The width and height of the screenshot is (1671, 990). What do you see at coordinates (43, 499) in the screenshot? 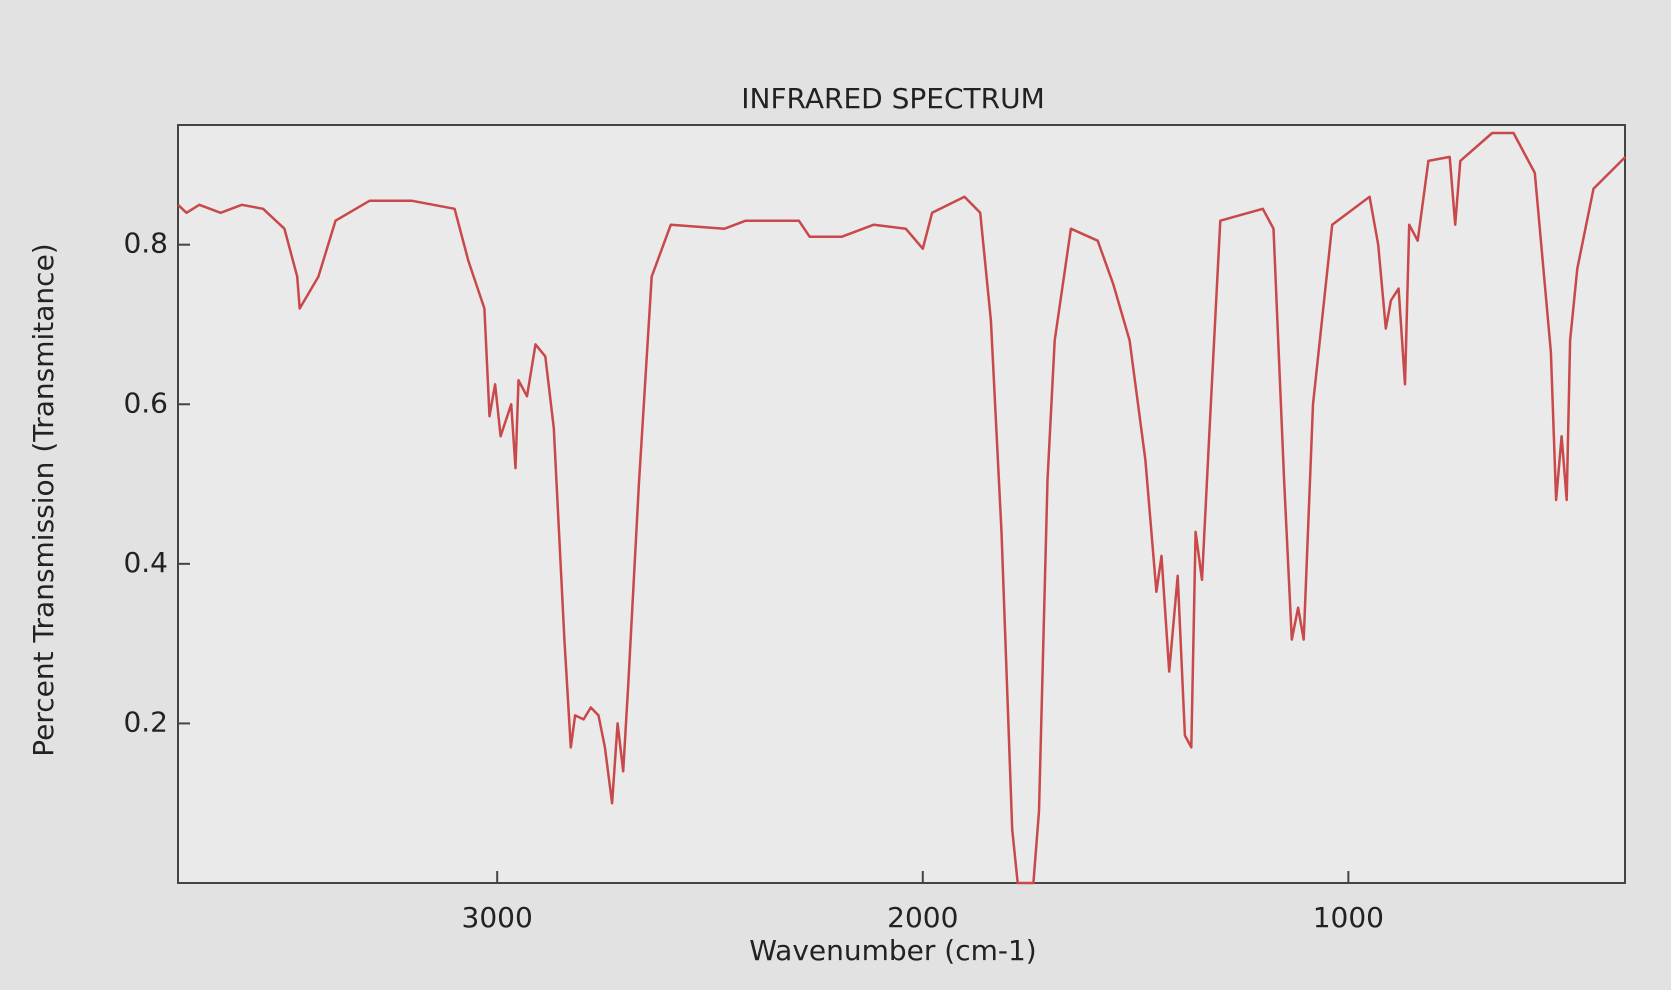
I see `y-axis-label: Percent Transmission (Transmitance)` at bounding box center [43, 499].